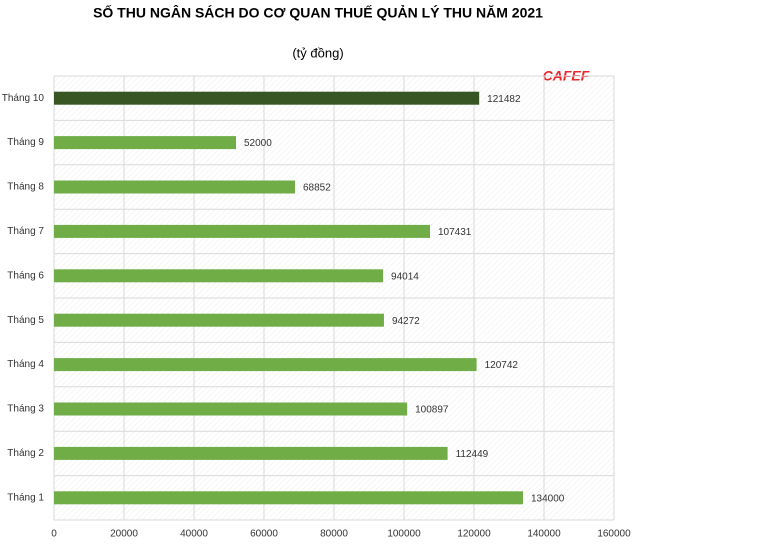 This screenshot has width=758, height=545. What do you see at coordinates (25, 275) in the screenshot?
I see `y-tick-label: Tháng 6` at bounding box center [25, 275].